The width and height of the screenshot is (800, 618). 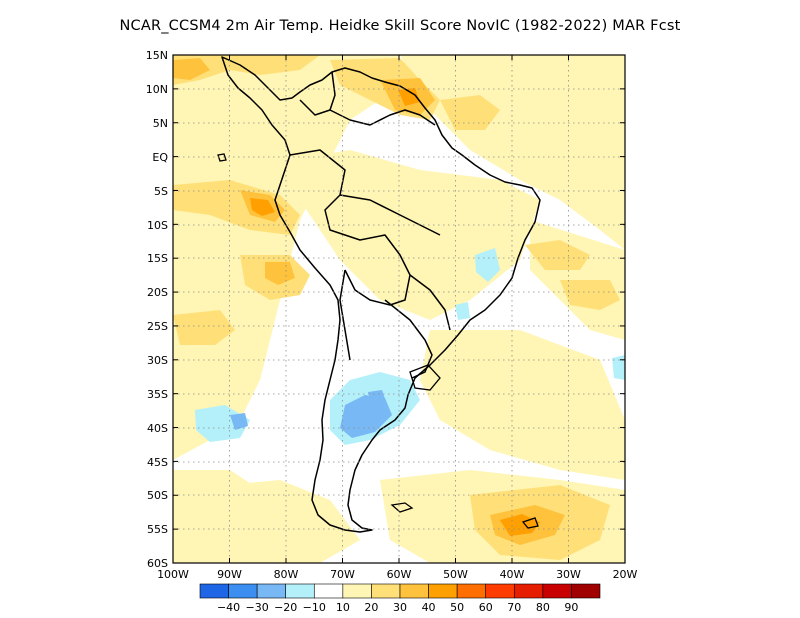 I want to click on lon-label: 70W, so click(x=342, y=574).